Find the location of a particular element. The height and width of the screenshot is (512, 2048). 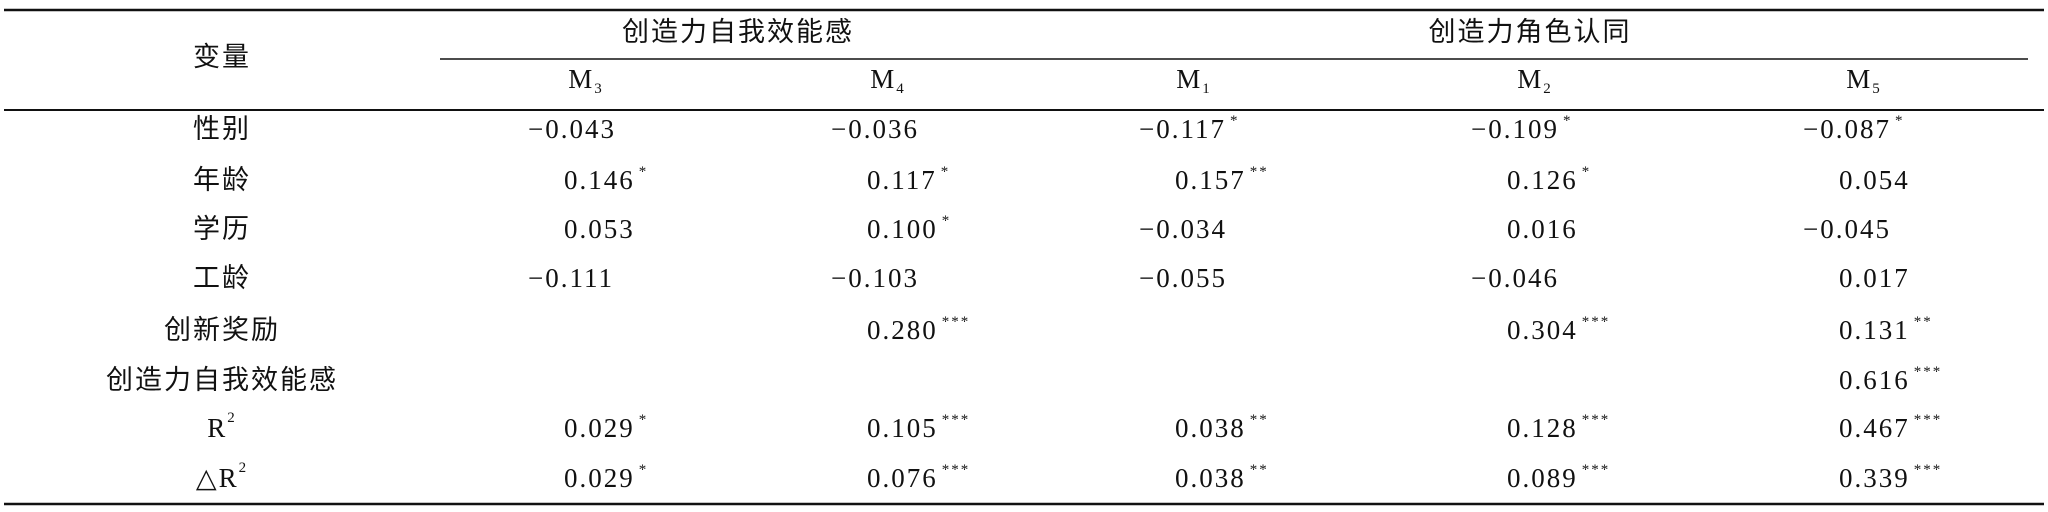

cell-value: 0.157 is located at coordinates (1210, 180).